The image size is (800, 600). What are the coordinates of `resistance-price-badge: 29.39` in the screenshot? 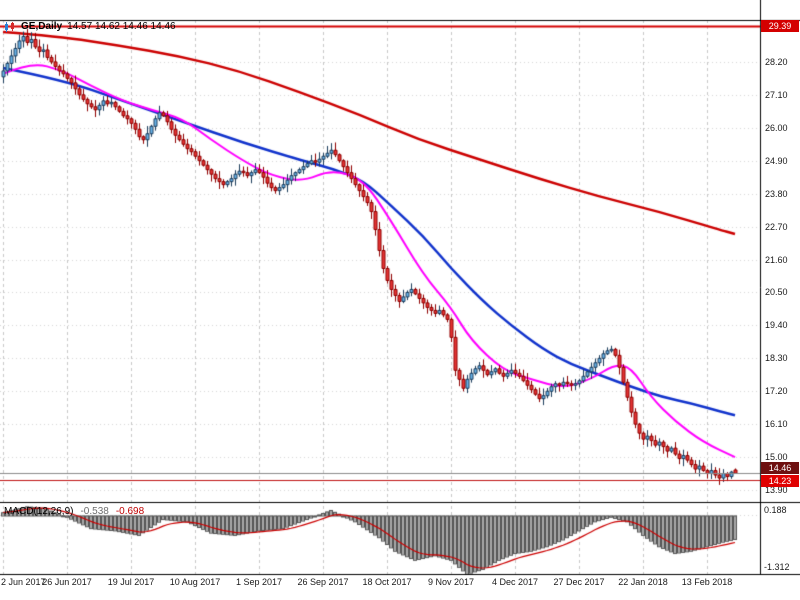 It's located at (780, 26).